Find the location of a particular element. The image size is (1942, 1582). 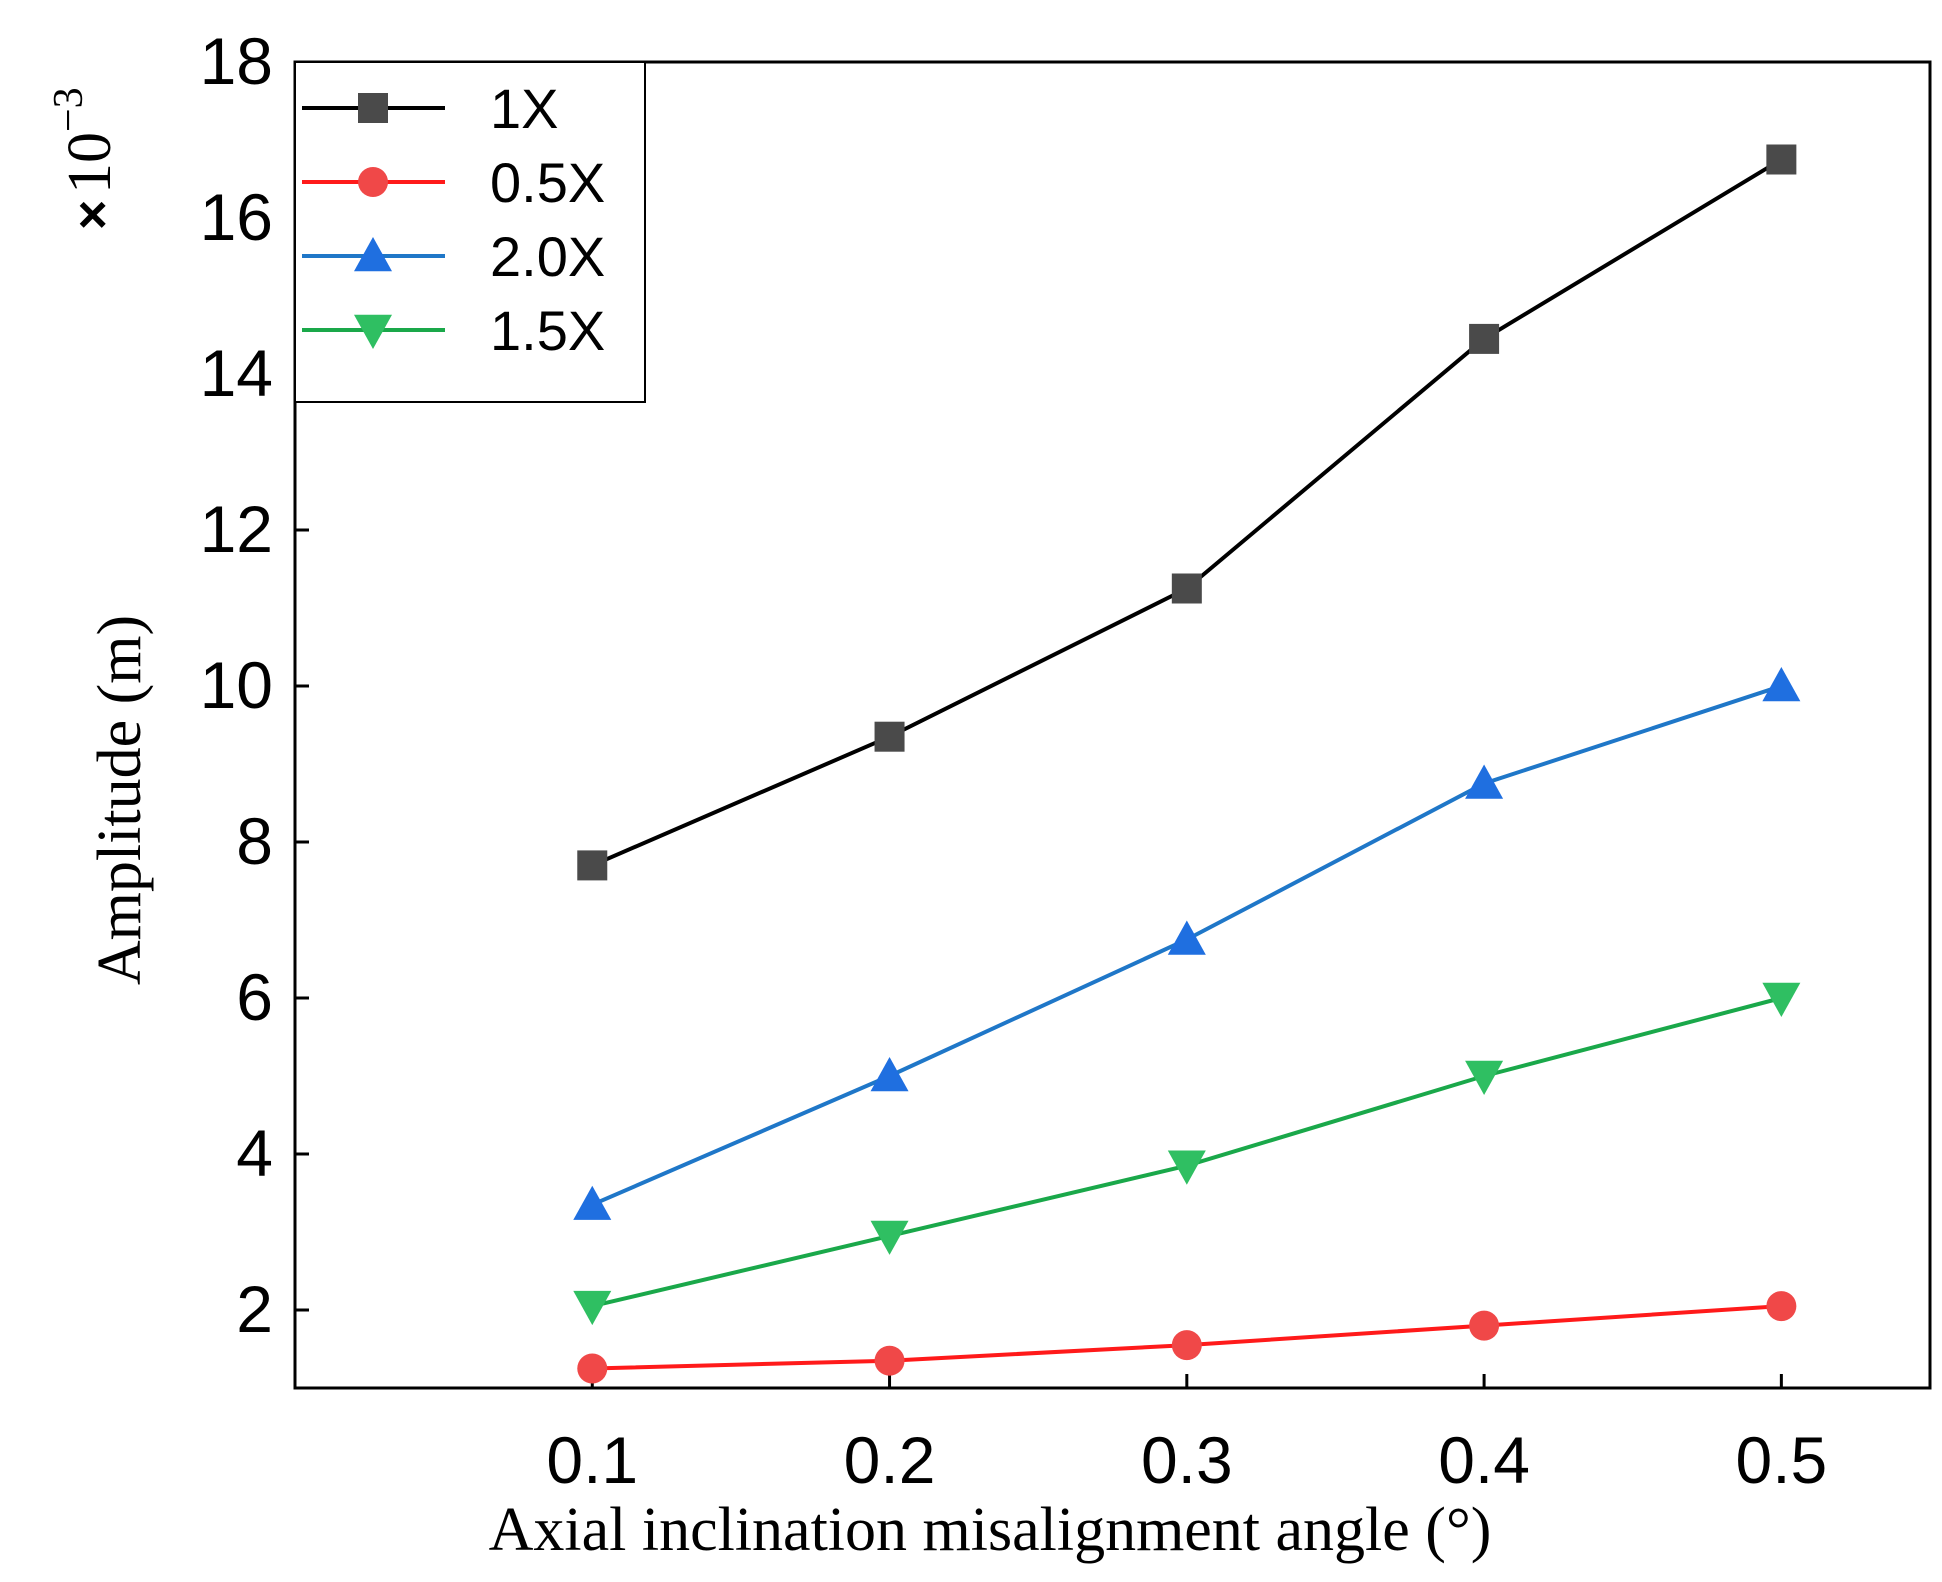

y-scale-factor: × 10 −3 is located at coordinates (85, 158).